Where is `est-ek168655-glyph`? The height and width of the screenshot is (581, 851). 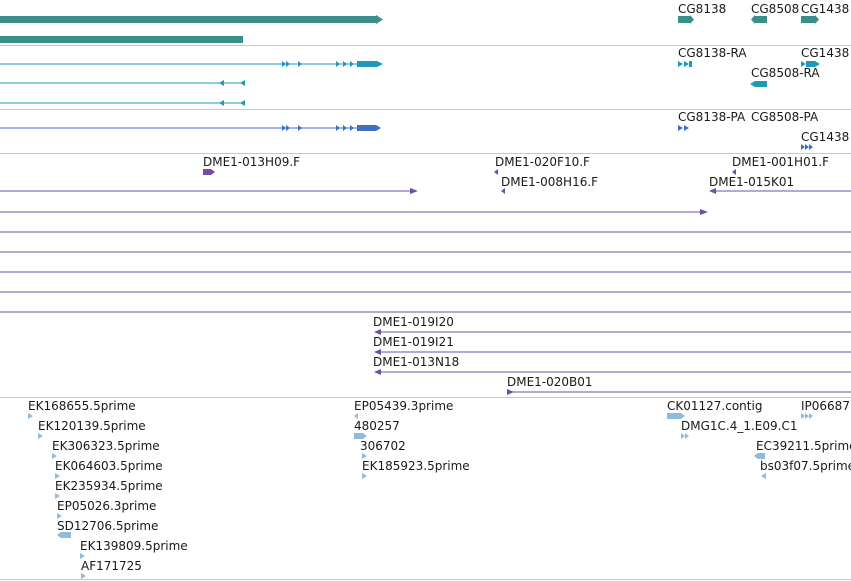
est-ek168655-glyph is located at coordinates (30, 416).